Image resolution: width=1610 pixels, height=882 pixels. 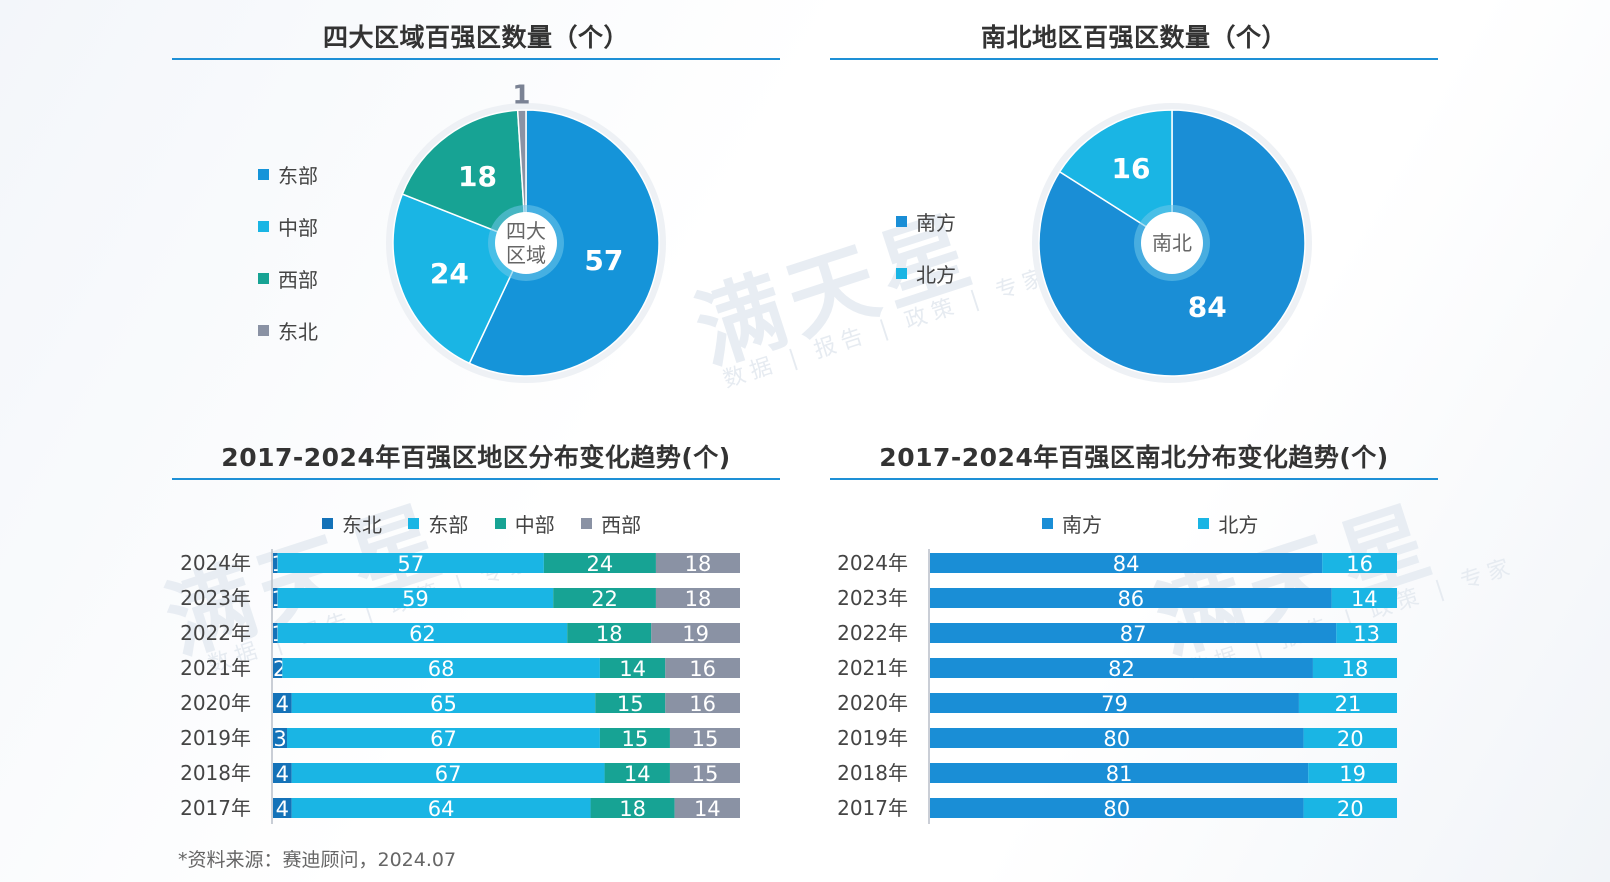 I want to click on pie-data-label: 1, so click(x=521, y=95).